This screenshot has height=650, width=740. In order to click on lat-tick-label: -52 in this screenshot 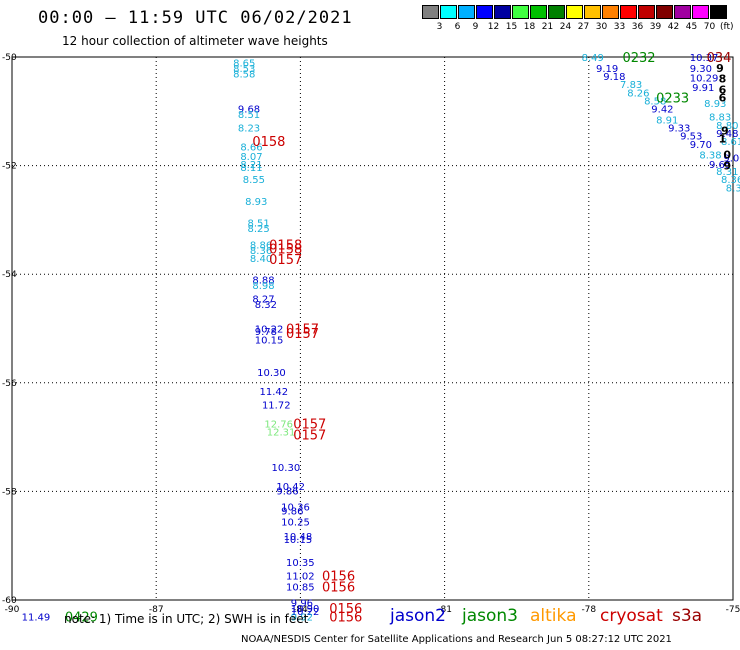, I will do `click(9, 167)`.